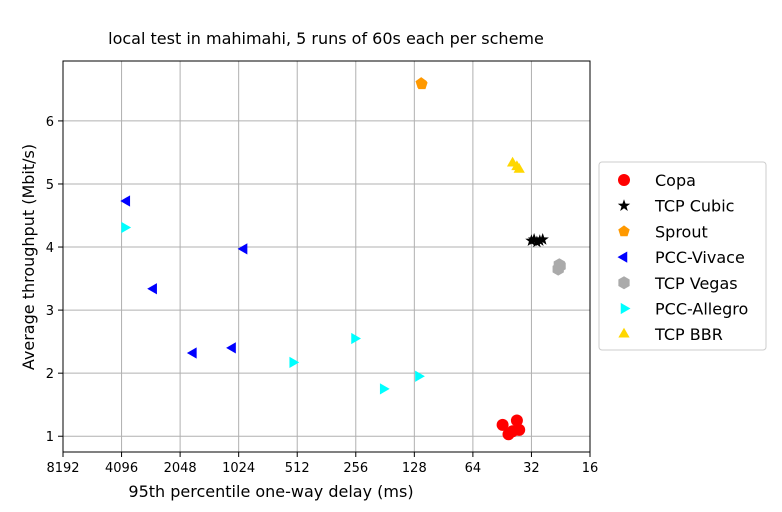  Describe the element at coordinates (700, 257) in the screenshot. I see `legend-label-pcc-vivace: PCC-Vivace` at that location.